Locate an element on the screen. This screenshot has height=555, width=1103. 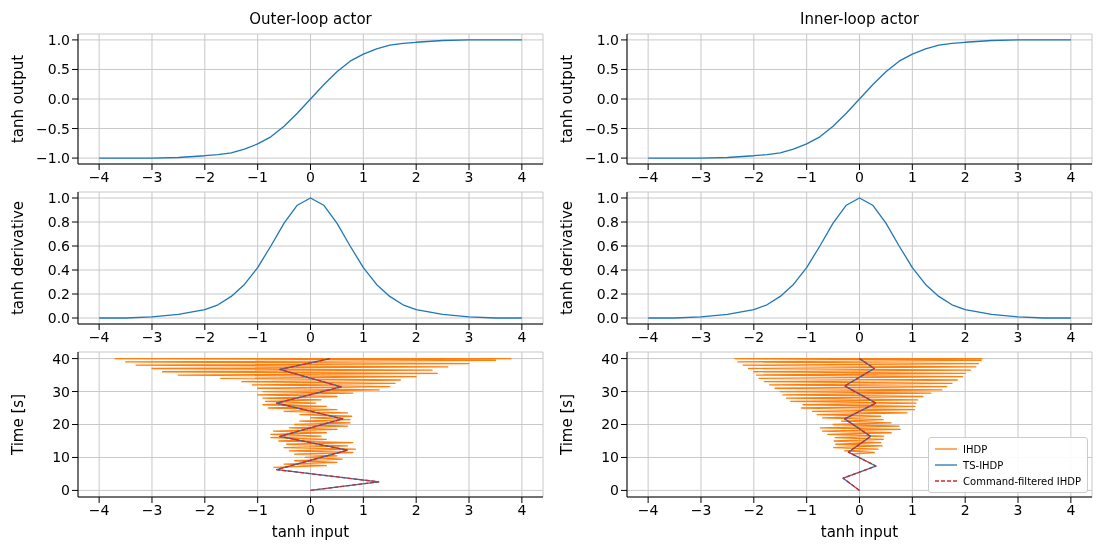
y-tick-label: −0.5 is located at coordinates (602, 128).